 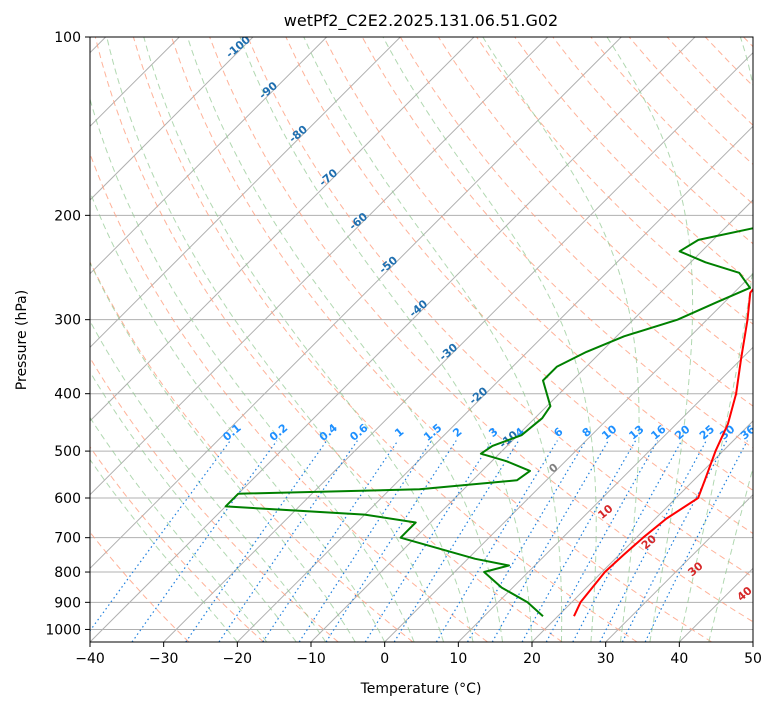 I want to click on y-tick-label: 500, so click(x=67, y=452).